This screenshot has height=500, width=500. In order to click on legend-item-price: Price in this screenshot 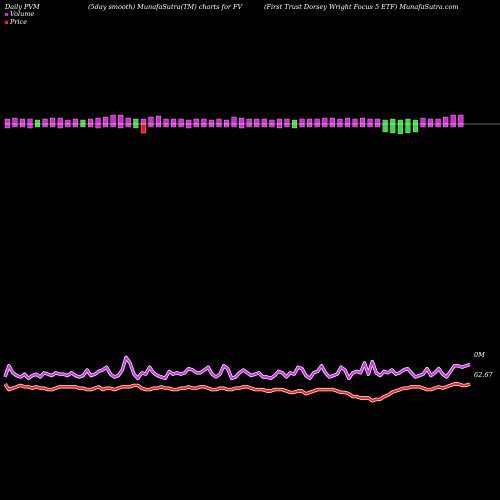, I will do `click(19, 22)`.